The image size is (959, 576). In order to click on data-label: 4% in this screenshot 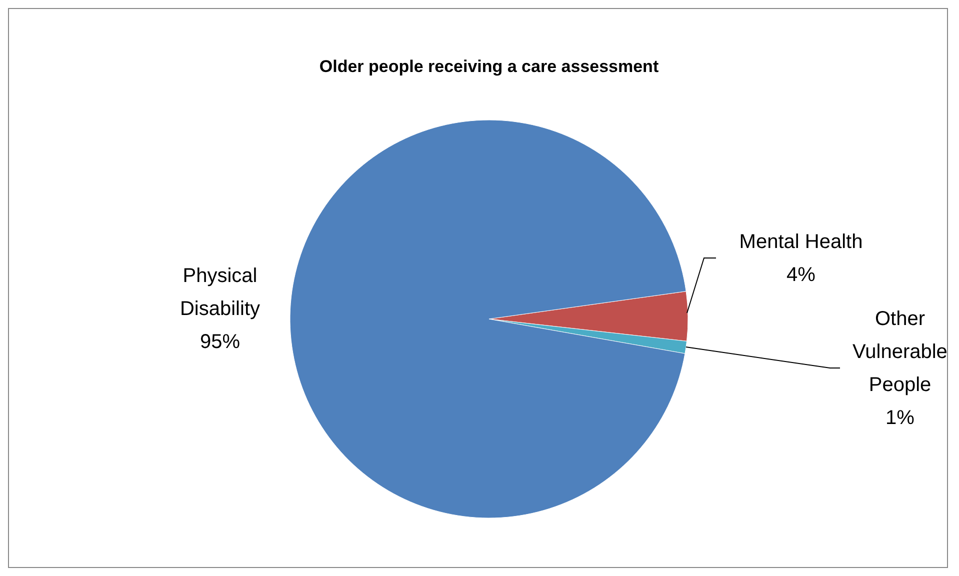, I will do `click(801, 275)`.